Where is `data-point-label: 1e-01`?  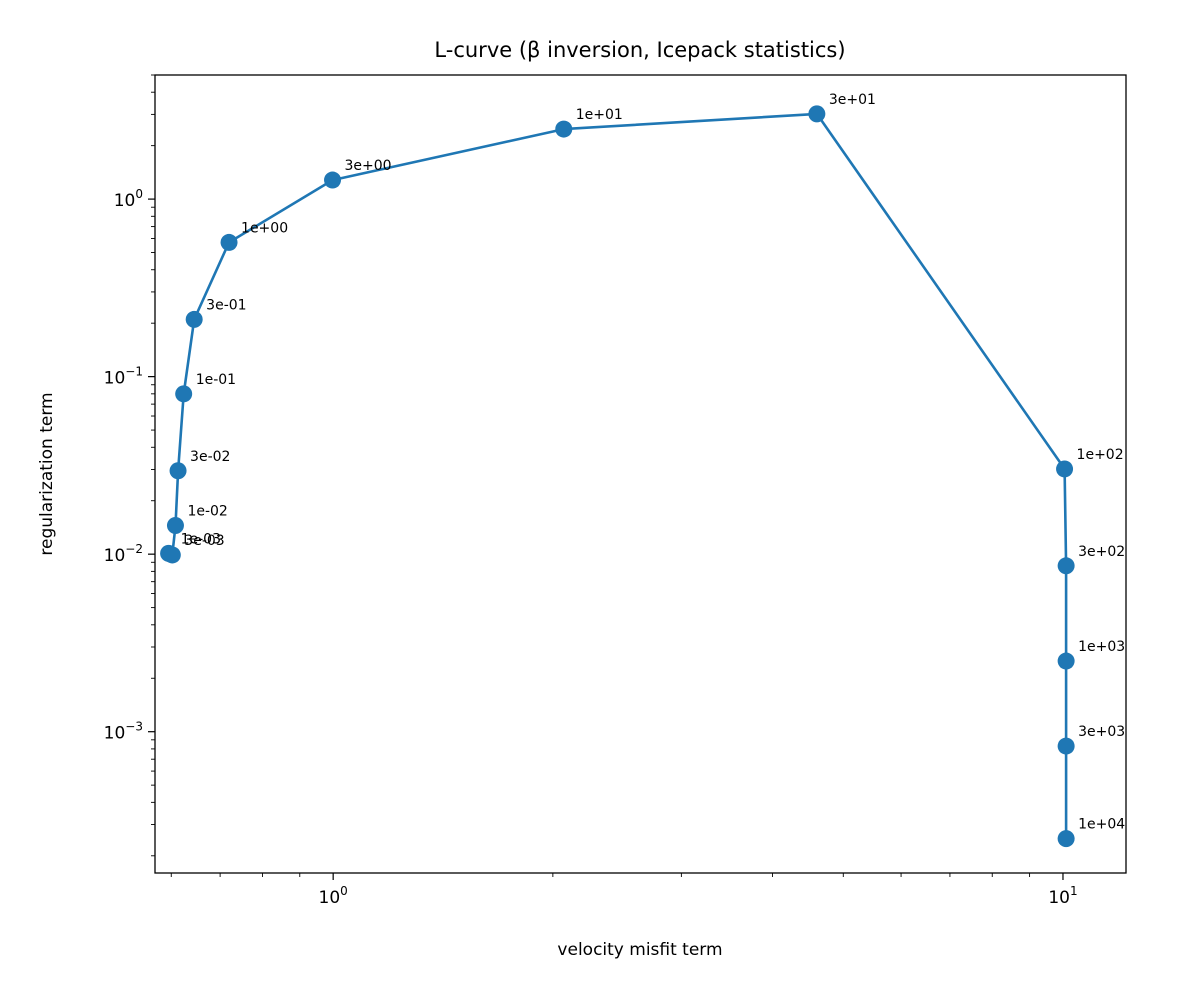 data-point-label: 1e-01 is located at coordinates (216, 380).